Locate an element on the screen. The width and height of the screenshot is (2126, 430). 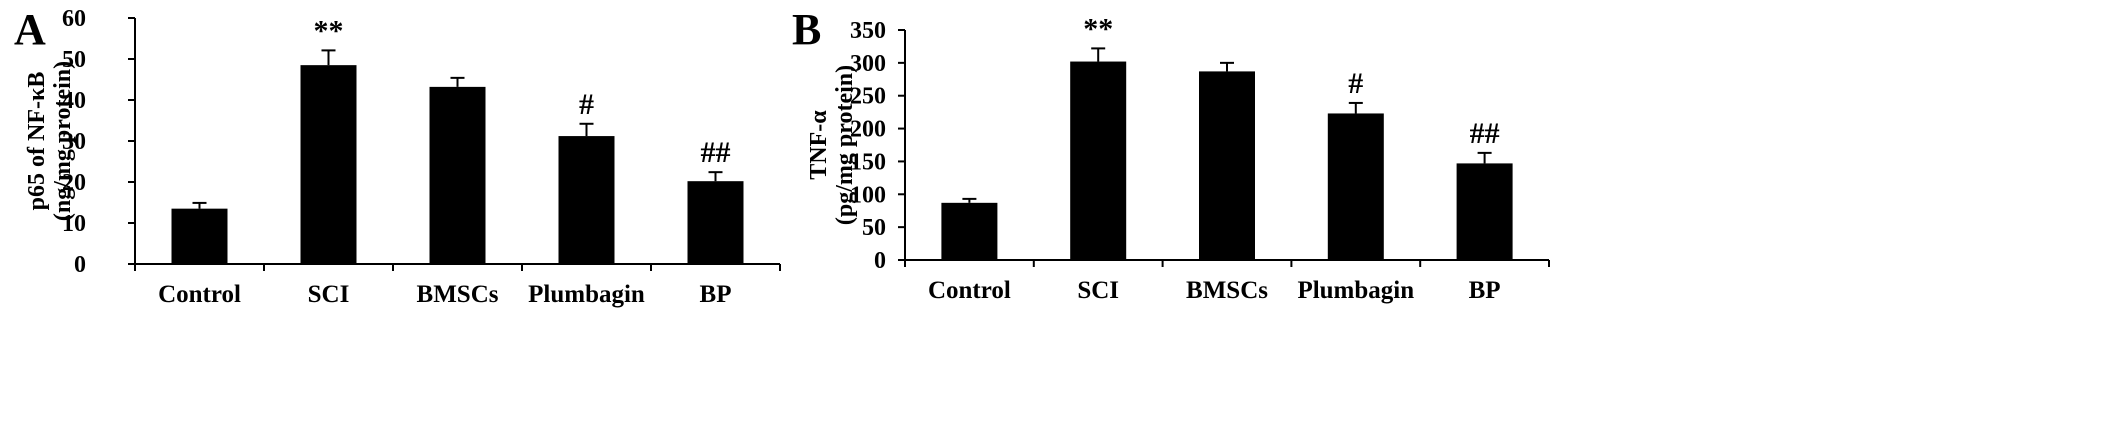
y-axis-title-line2: (ng/mg protein) is located at coordinates (63, 141).